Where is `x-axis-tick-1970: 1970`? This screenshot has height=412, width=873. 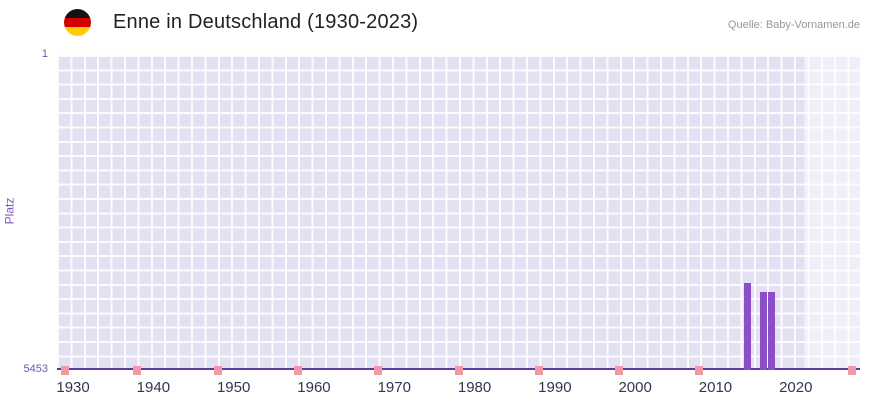
x-axis-tick-1970: 1970 is located at coordinates (394, 387).